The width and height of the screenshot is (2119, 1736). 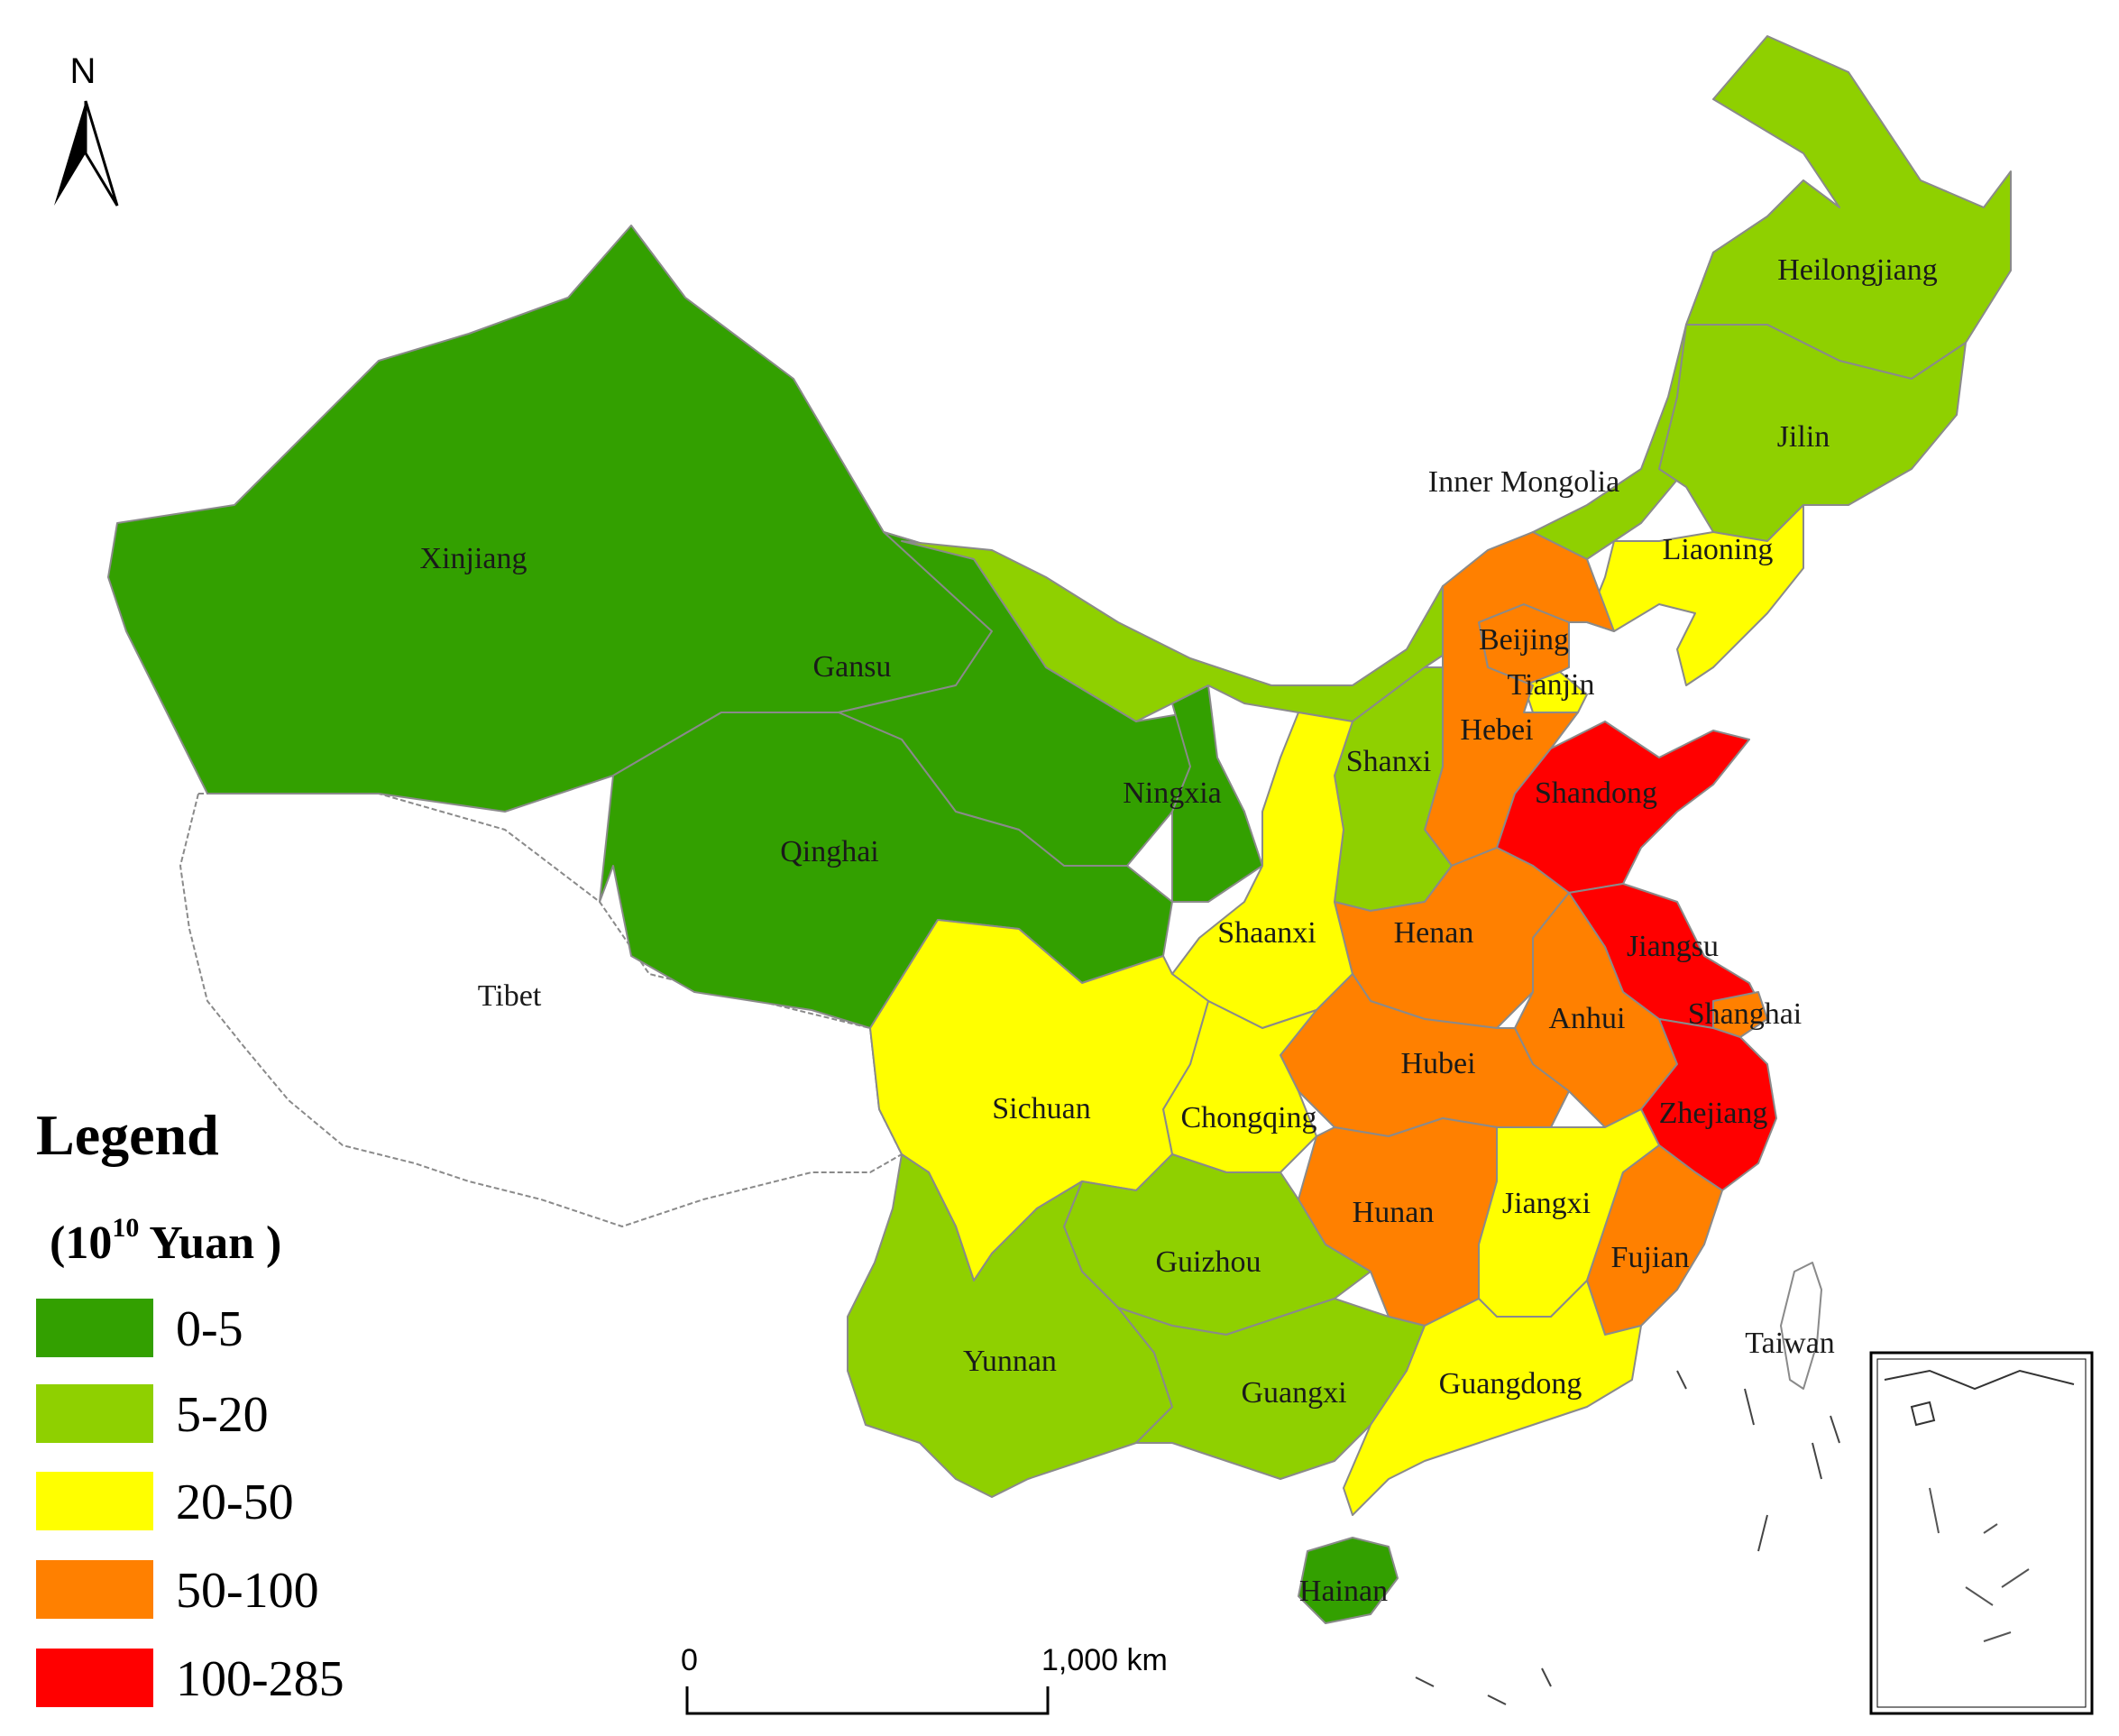 What do you see at coordinates (247, 1591) in the screenshot?
I see `legend-label-50-100: 50-100` at bounding box center [247, 1591].